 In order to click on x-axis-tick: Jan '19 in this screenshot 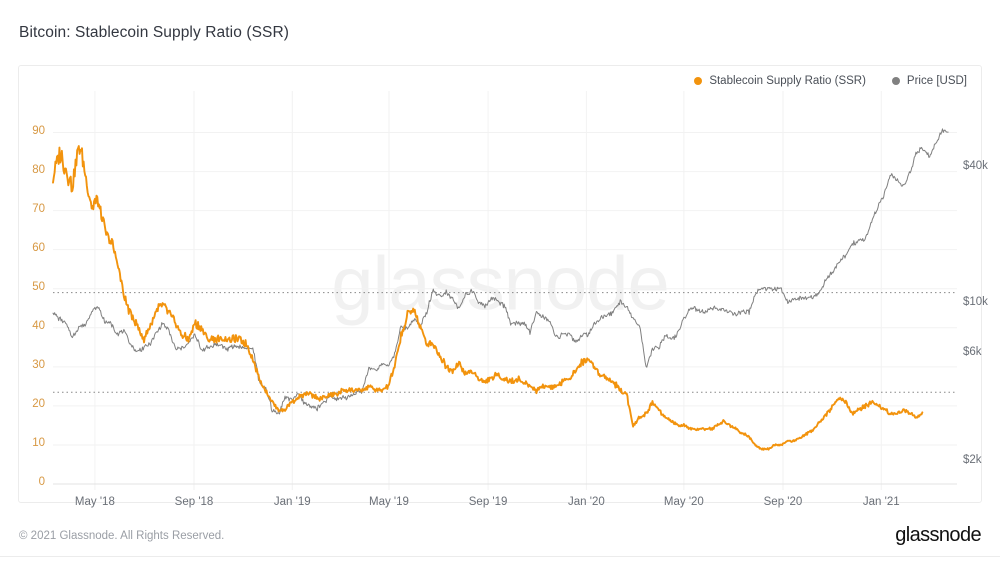, I will do `click(292, 502)`.